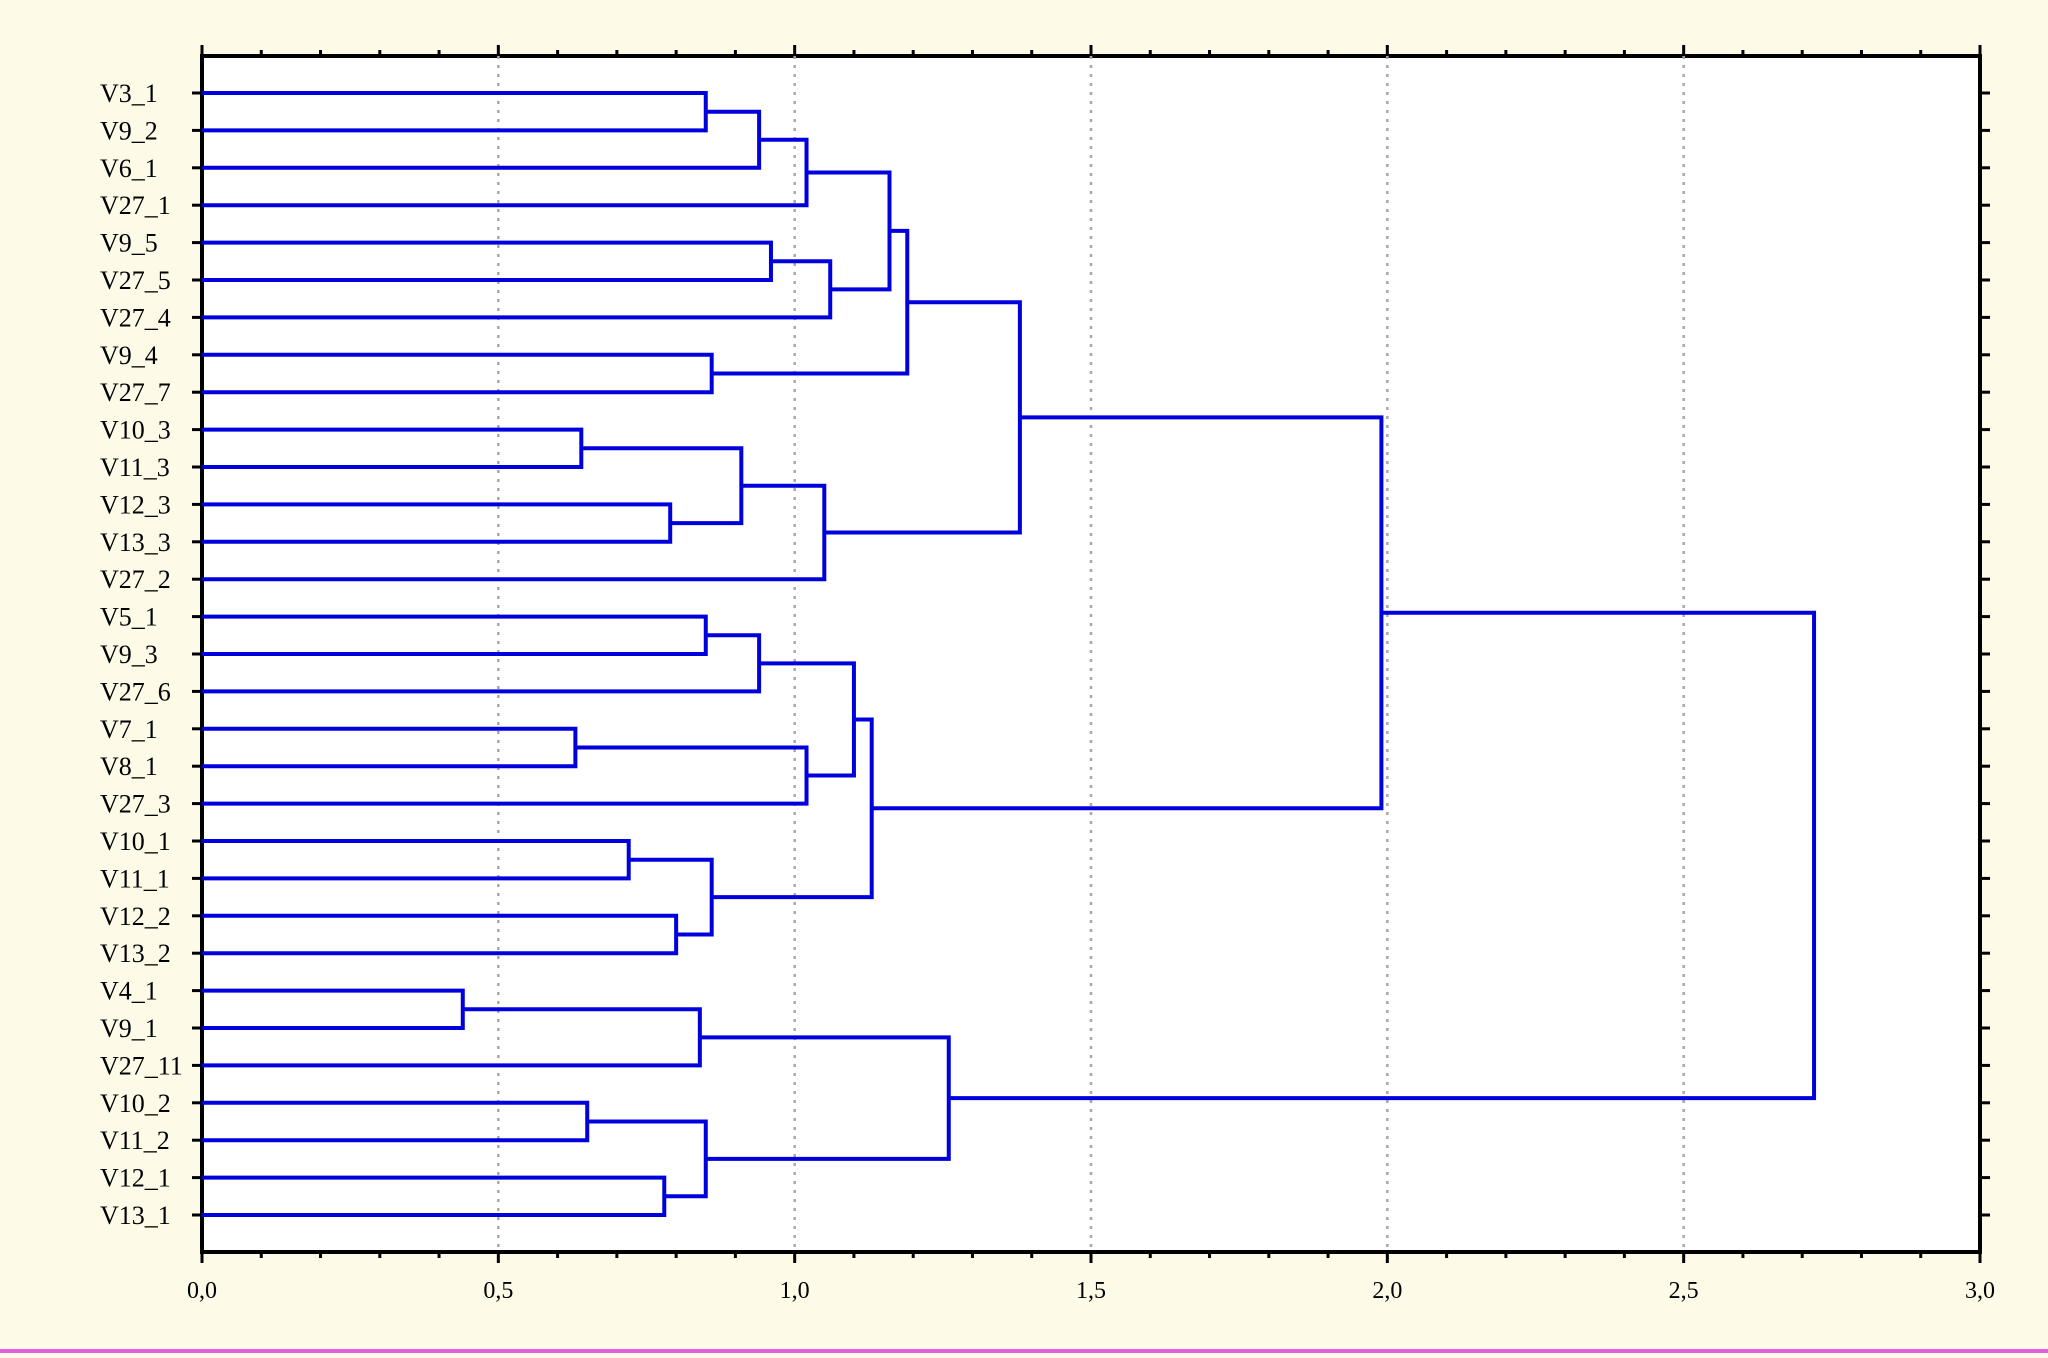 The width and height of the screenshot is (2048, 1358). Describe the element at coordinates (135, 542) in the screenshot. I see `leaf-label: V13_3` at that location.